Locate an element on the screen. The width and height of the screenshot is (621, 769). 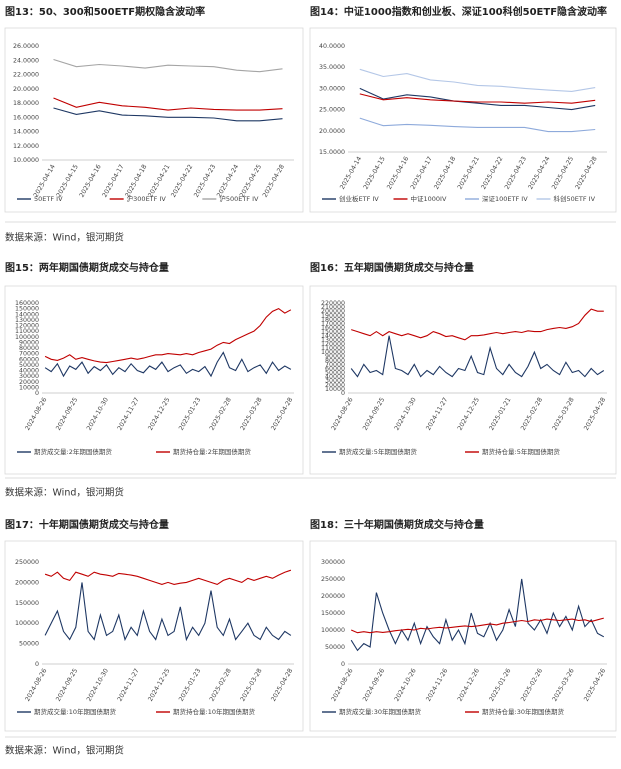
x-tick-label: 2024-08-26 is located at coordinates (36, 414).